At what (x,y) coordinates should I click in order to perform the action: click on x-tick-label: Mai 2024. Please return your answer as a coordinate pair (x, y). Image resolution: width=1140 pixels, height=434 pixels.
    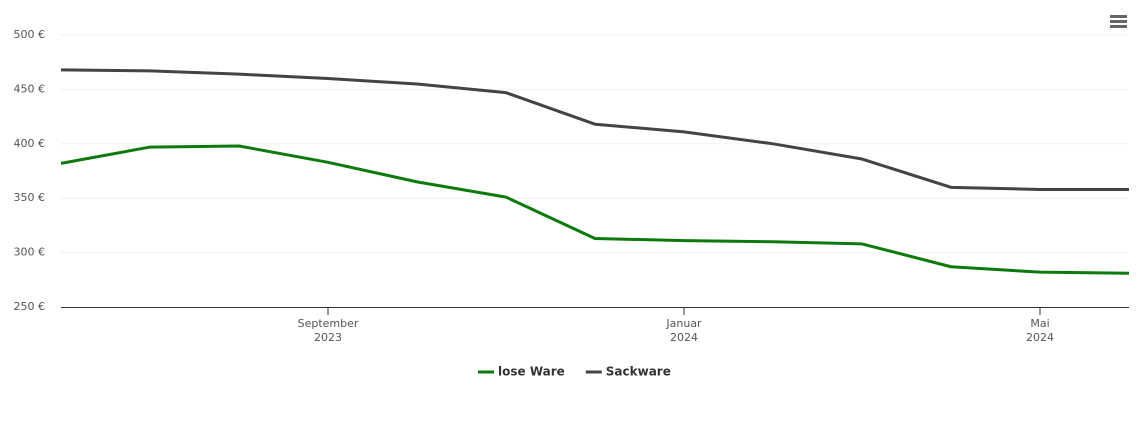
    Looking at the image, I should click on (1040, 330).